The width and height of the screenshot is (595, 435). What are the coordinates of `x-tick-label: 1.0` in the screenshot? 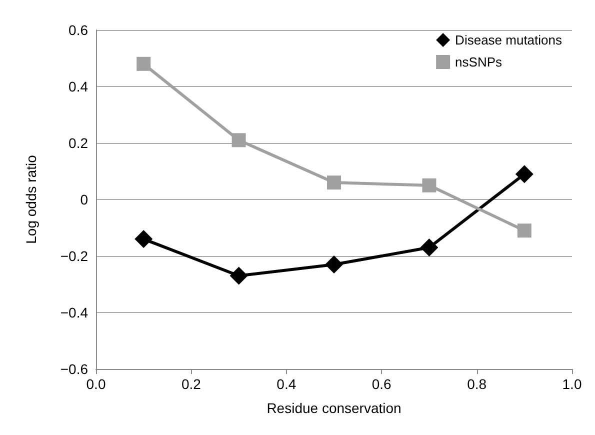 It's located at (572, 384).